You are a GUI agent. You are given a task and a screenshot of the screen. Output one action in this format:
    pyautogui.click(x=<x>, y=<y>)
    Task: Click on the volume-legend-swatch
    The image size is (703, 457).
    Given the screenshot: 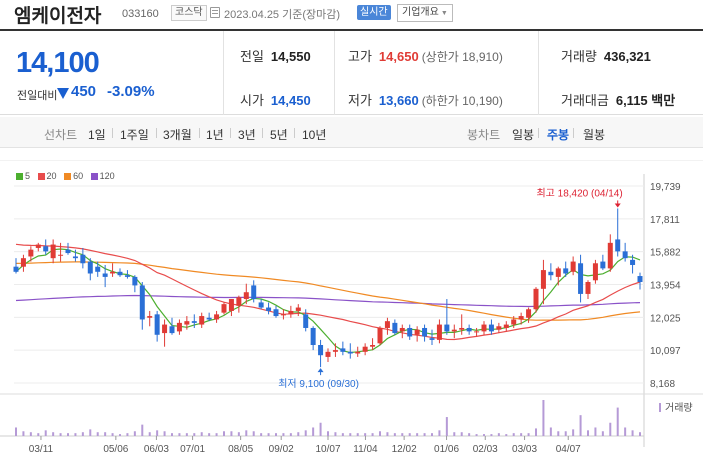 What is the action you would take?
    pyautogui.click(x=660, y=407)
    